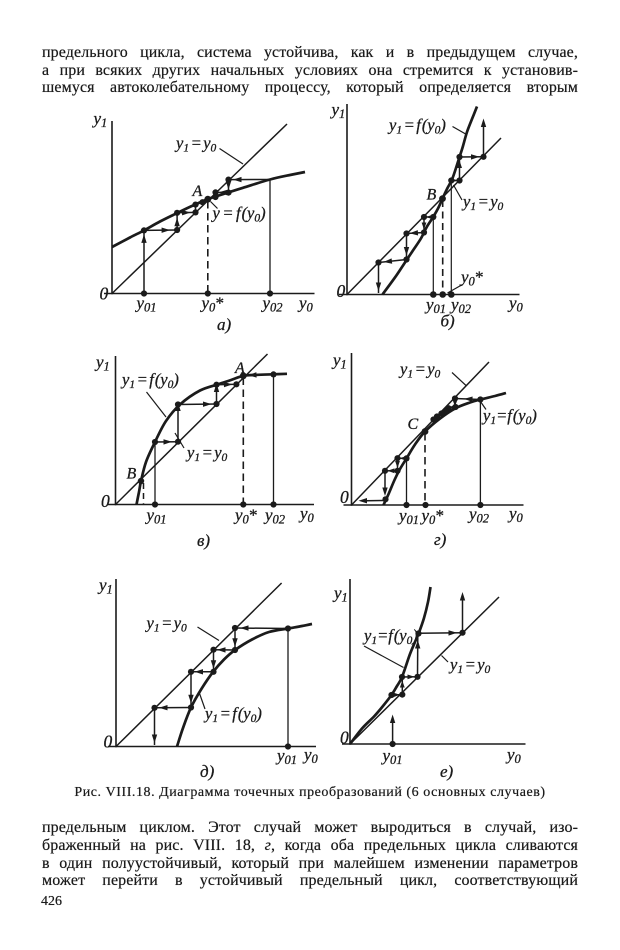 This screenshot has width=620, height=950. I want to click on svg-text: е), so click(447, 771).